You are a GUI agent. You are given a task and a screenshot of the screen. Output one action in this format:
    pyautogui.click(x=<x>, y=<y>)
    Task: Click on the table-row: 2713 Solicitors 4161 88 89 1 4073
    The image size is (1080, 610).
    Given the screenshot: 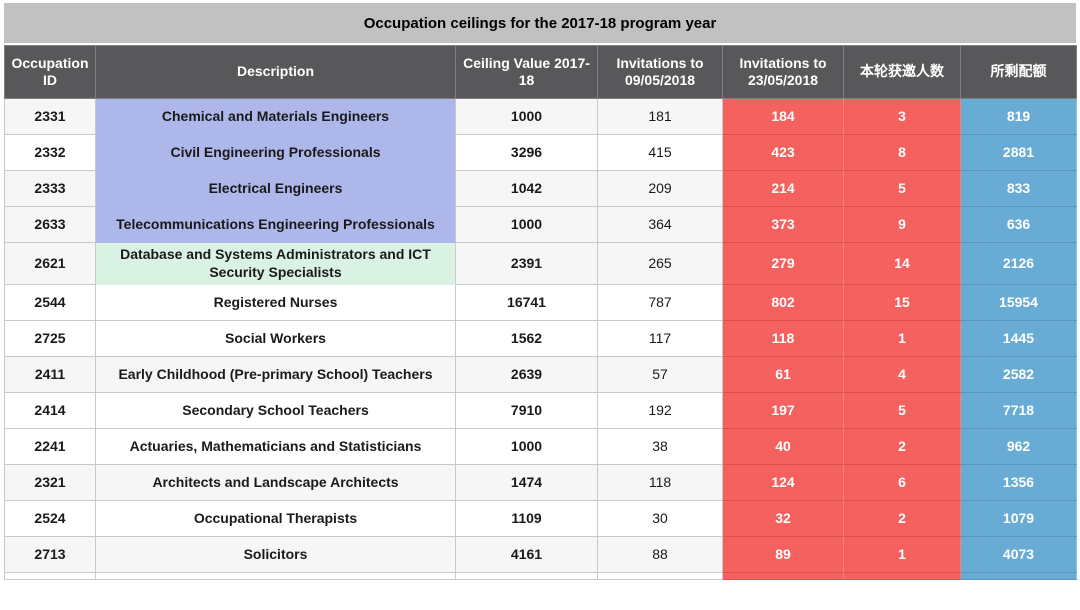 What is the action you would take?
    pyautogui.click(x=540, y=554)
    